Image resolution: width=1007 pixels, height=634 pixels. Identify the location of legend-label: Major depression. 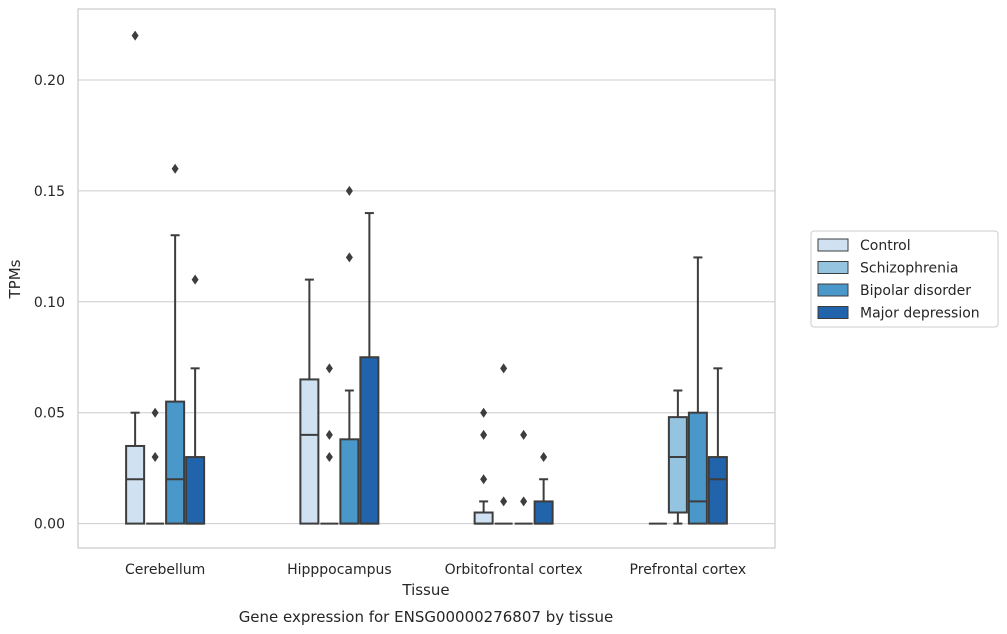
(920, 314).